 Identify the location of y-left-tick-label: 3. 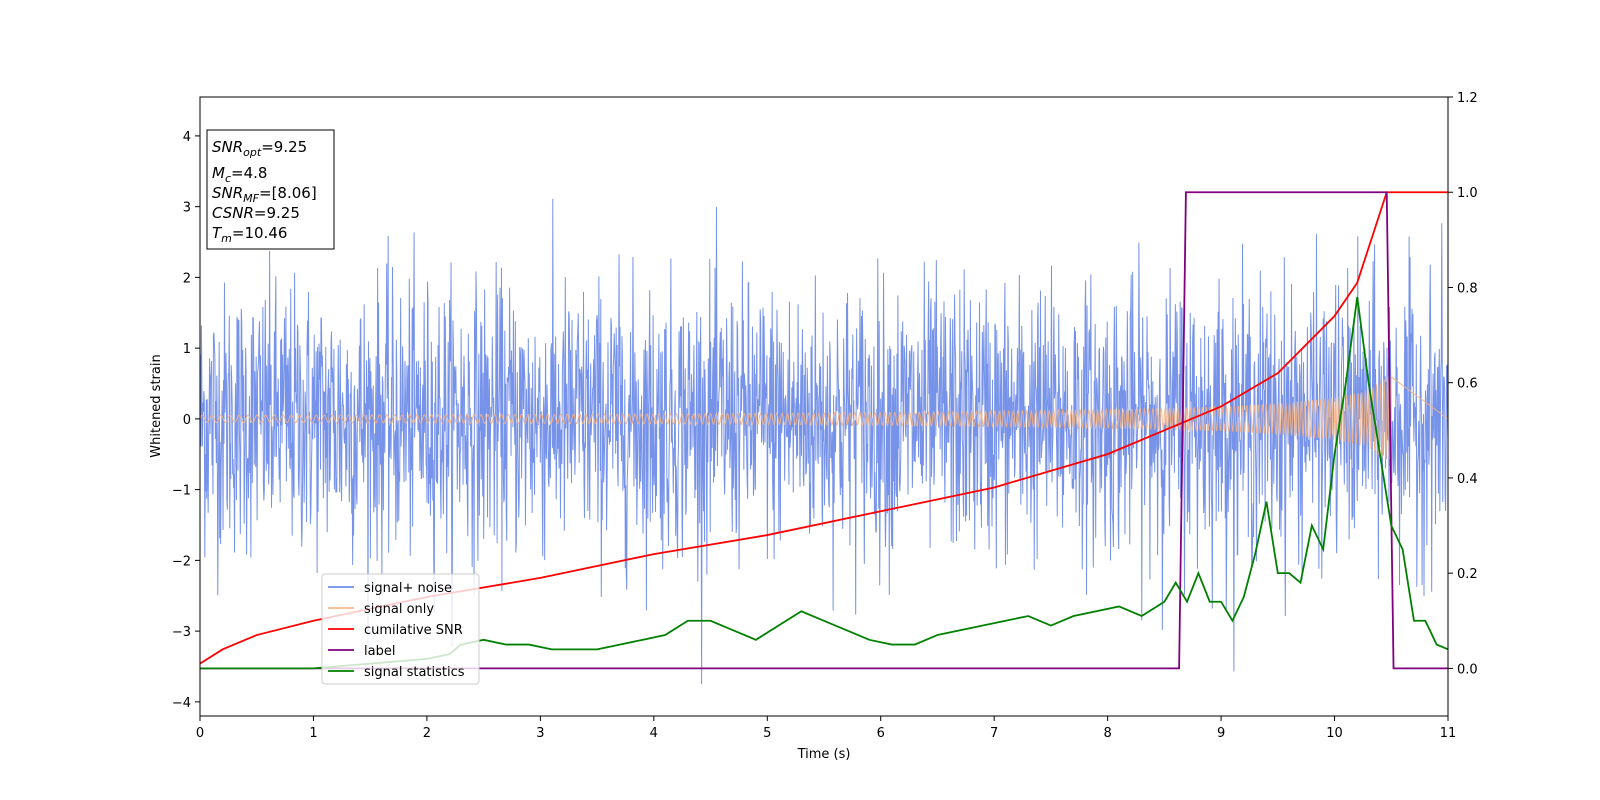
(187, 208).